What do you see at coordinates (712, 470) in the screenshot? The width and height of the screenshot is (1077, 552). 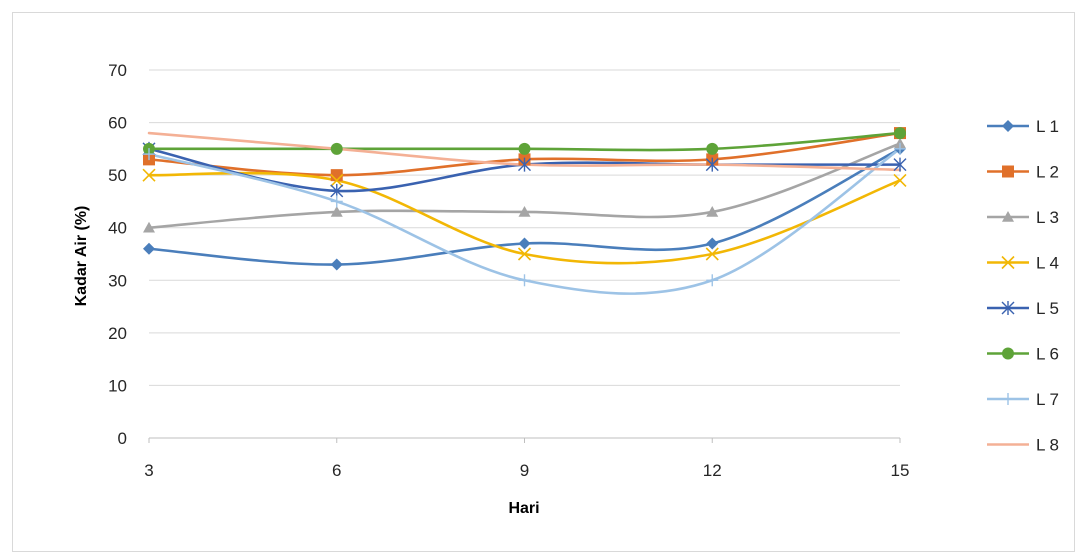 I see `x-tick-label: 12` at bounding box center [712, 470].